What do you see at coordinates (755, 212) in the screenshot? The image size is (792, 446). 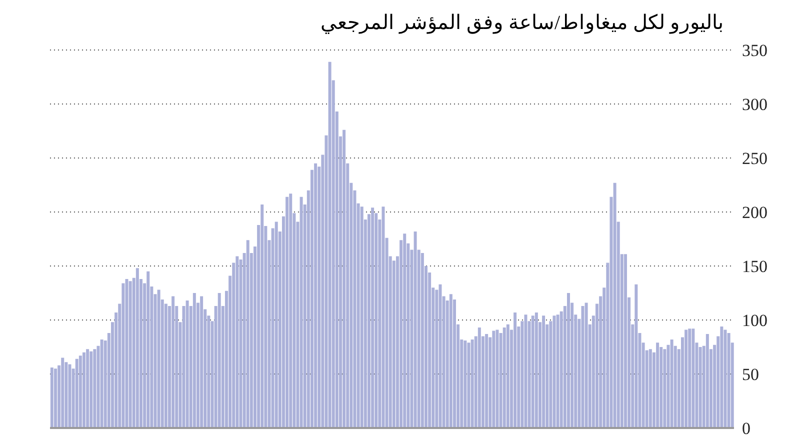 I see `y-tick-label: 200` at bounding box center [755, 212].